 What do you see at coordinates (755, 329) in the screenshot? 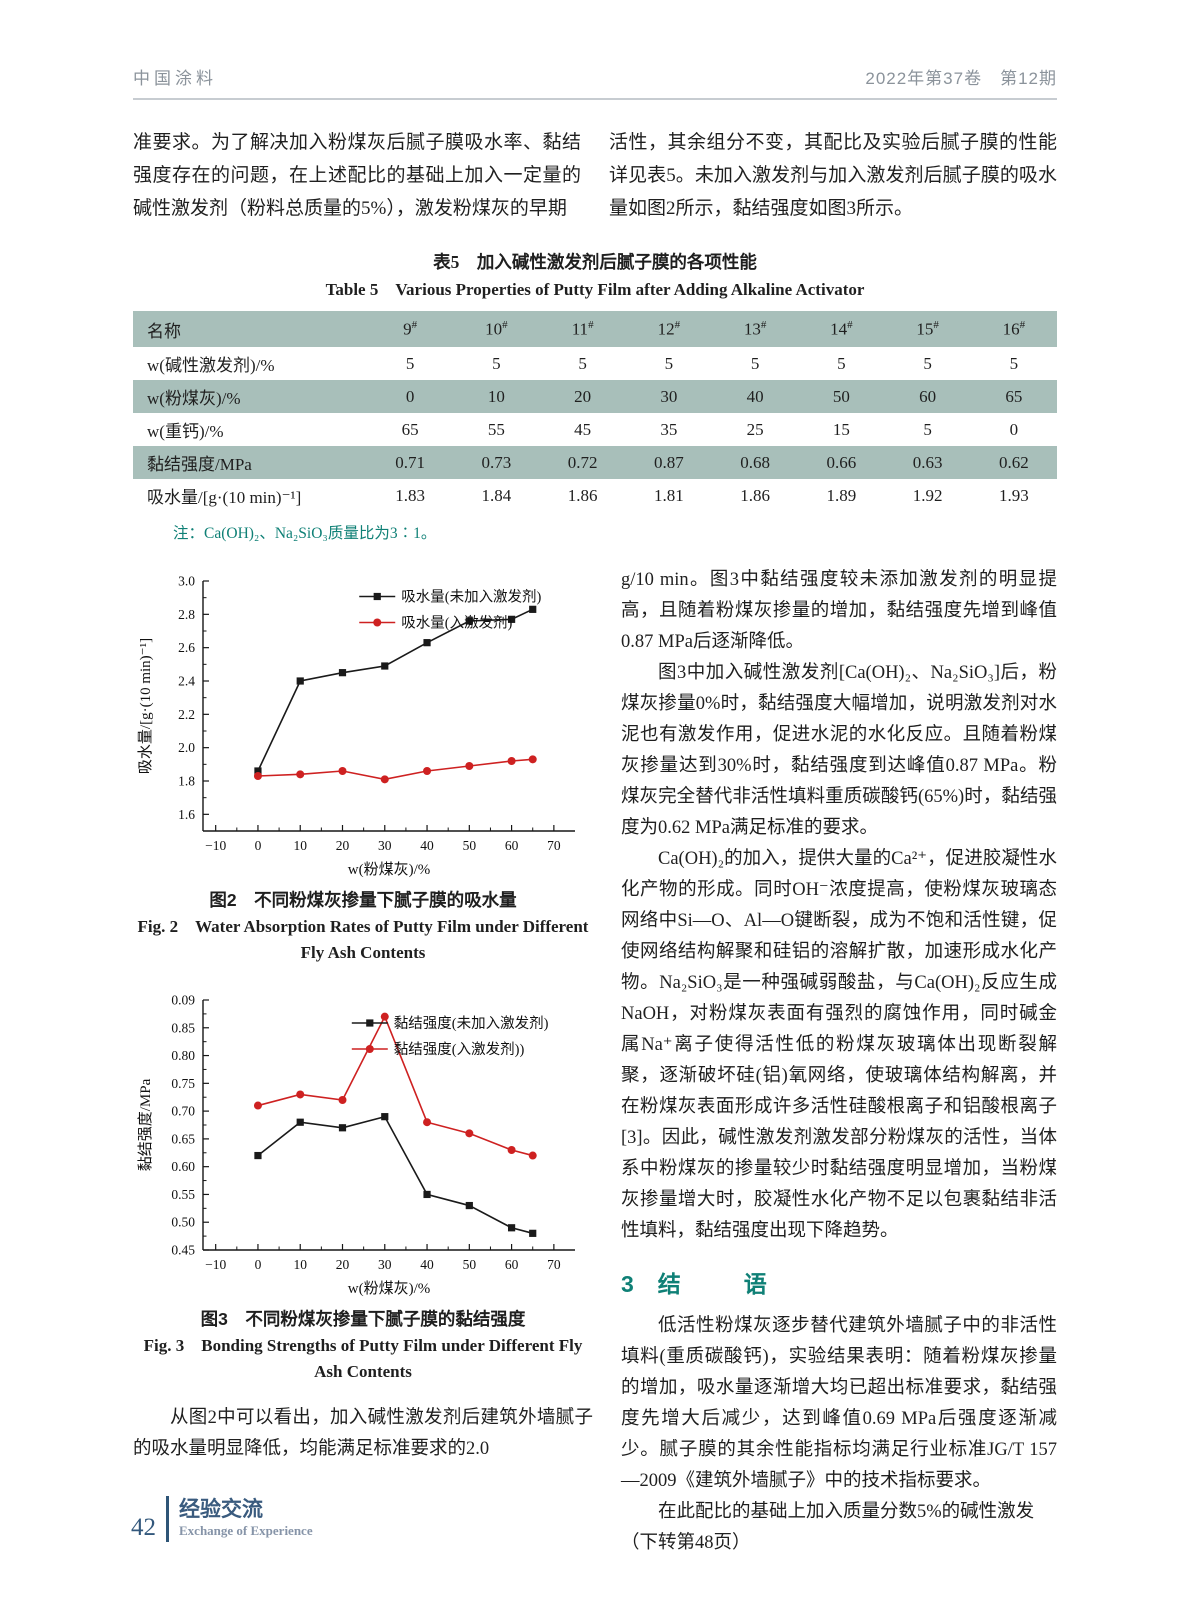
I see `table5-col-header: 13#` at bounding box center [755, 329].